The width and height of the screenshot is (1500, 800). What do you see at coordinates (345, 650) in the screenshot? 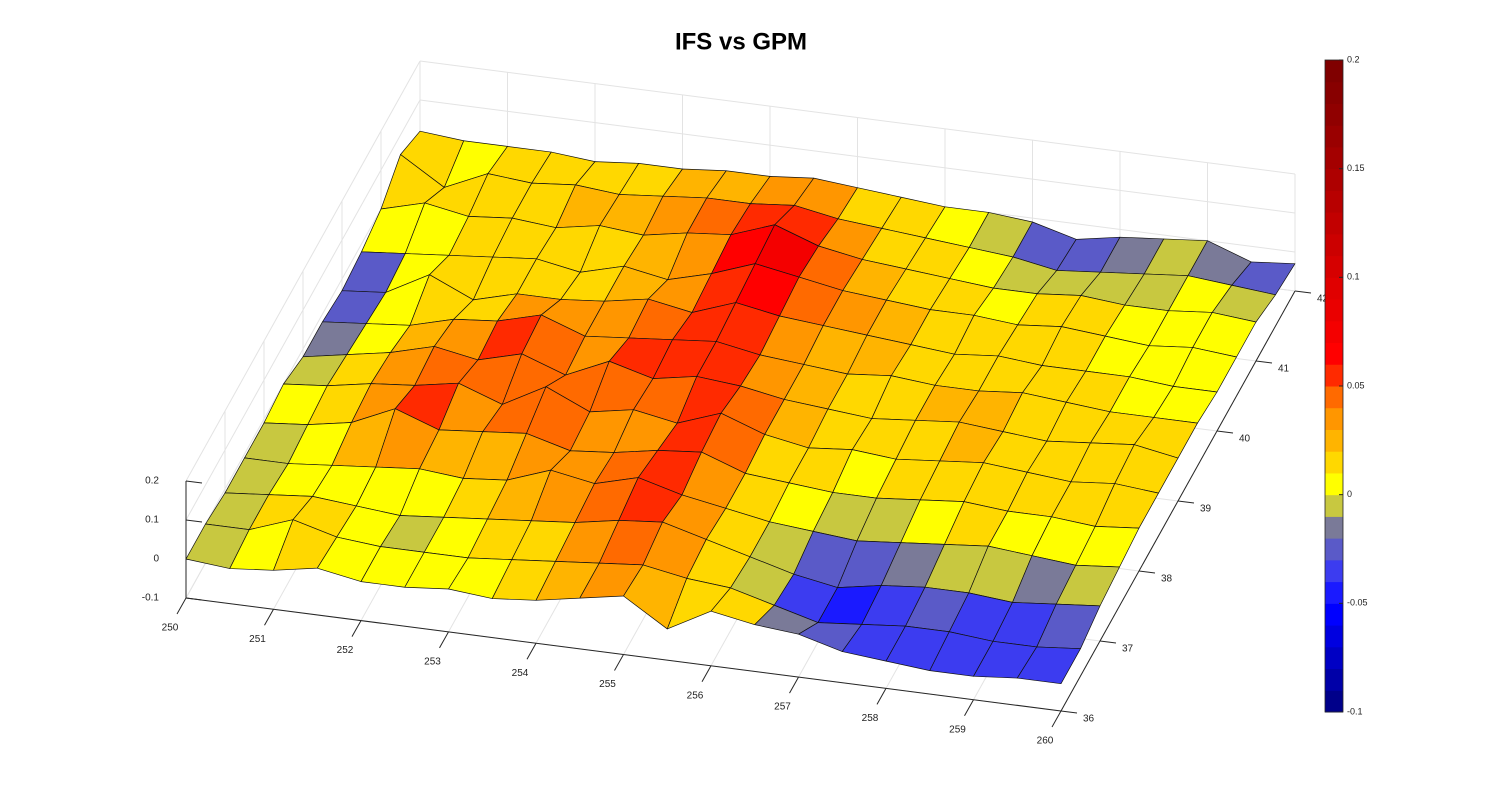
I see `x-tick-label: 252` at bounding box center [345, 650].